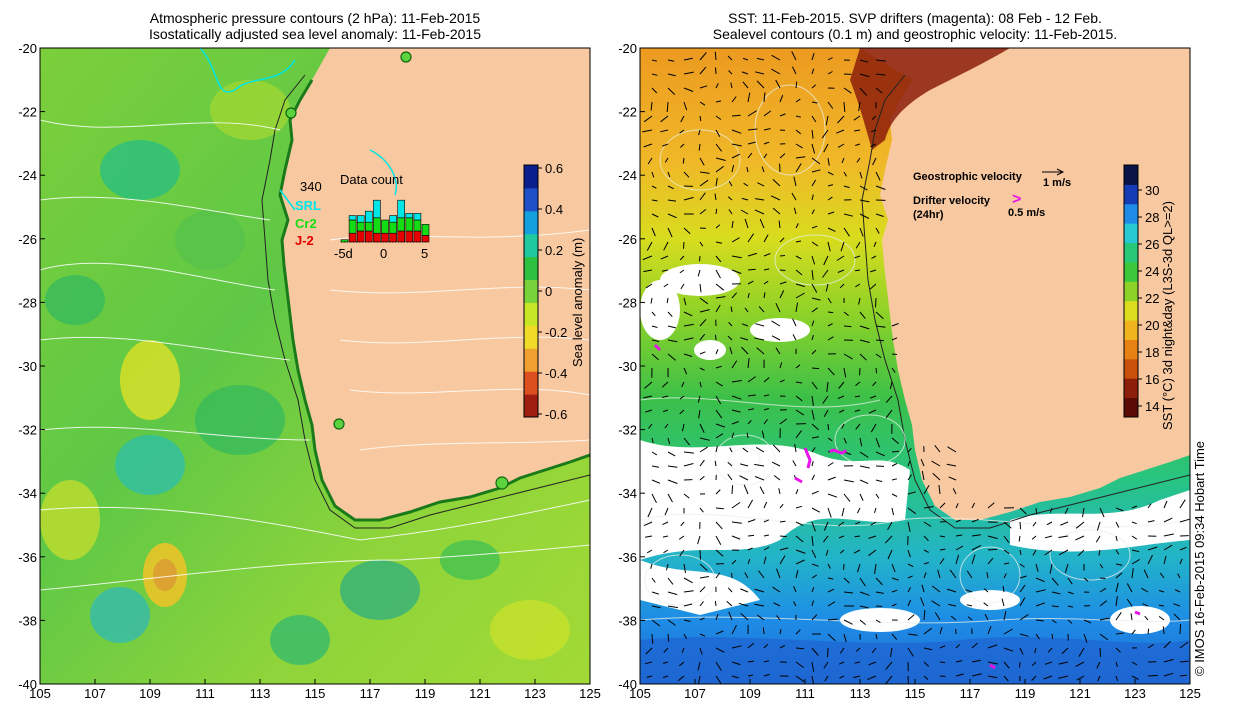 This screenshot has height=720, width=1250. What do you see at coordinates (554, 250) in the screenshot?
I see `colorbar-tick-label: 0.2` at bounding box center [554, 250].